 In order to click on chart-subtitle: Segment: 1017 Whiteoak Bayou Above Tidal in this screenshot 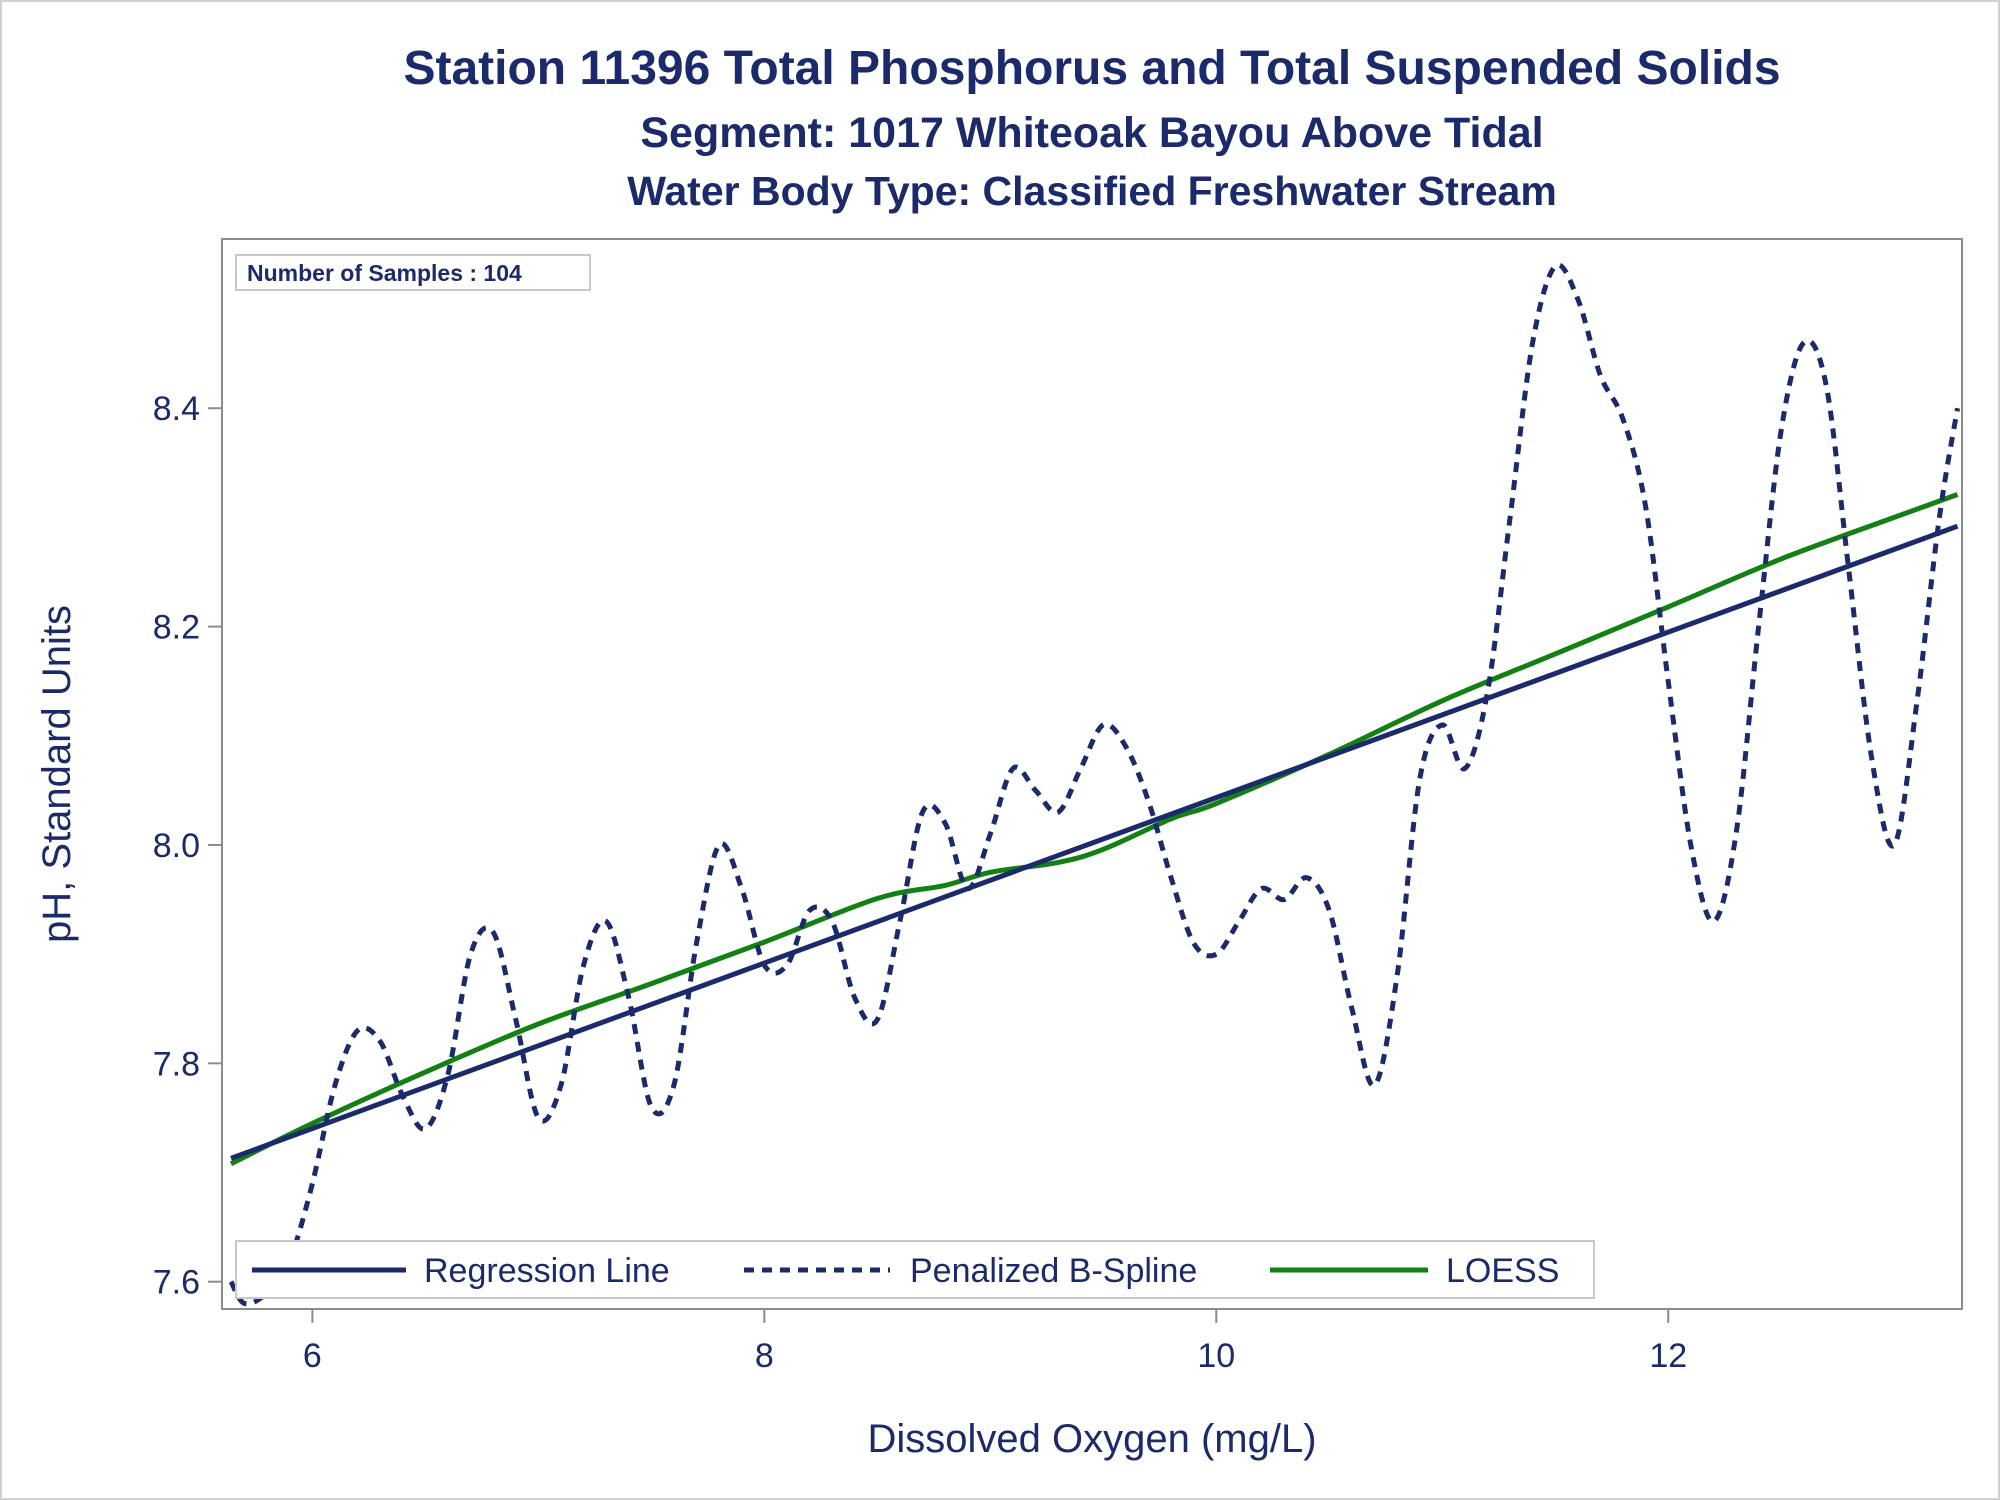, I will do `click(1091, 133)`.